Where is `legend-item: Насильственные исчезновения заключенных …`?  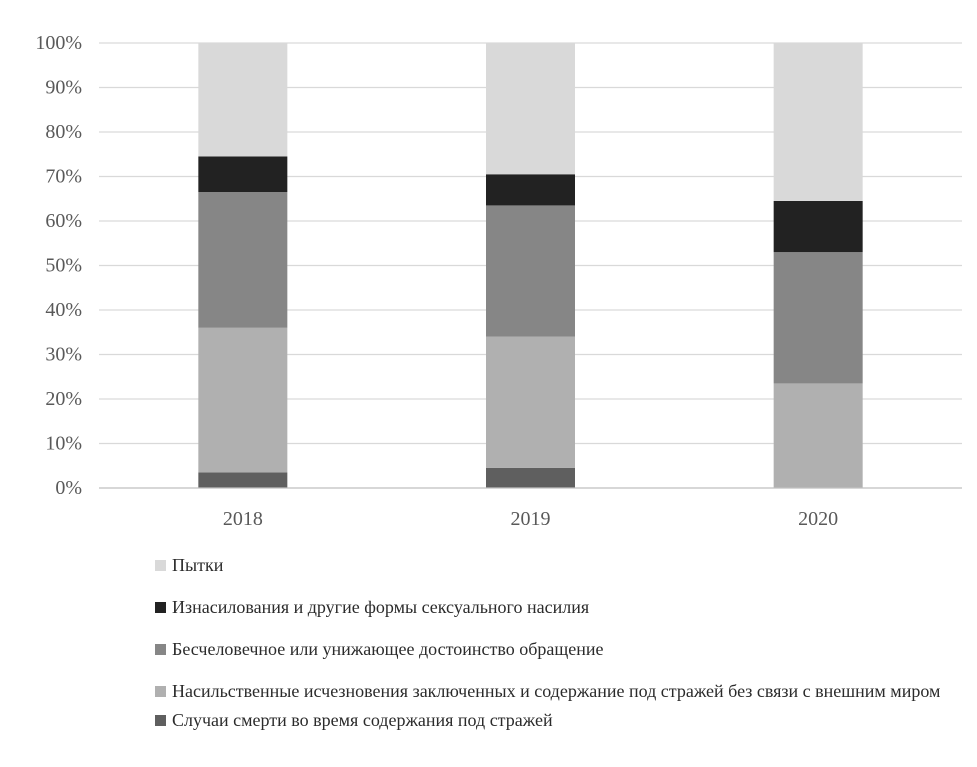
legend-item: Насильственные исчезновения заключенных … is located at coordinates (555, 691).